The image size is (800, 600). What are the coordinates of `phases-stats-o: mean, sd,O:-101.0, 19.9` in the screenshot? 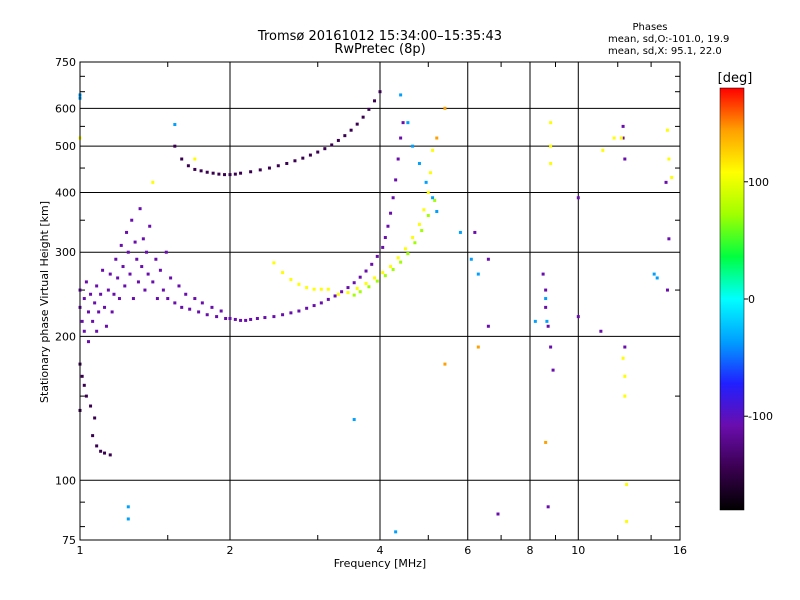 It's located at (668, 39).